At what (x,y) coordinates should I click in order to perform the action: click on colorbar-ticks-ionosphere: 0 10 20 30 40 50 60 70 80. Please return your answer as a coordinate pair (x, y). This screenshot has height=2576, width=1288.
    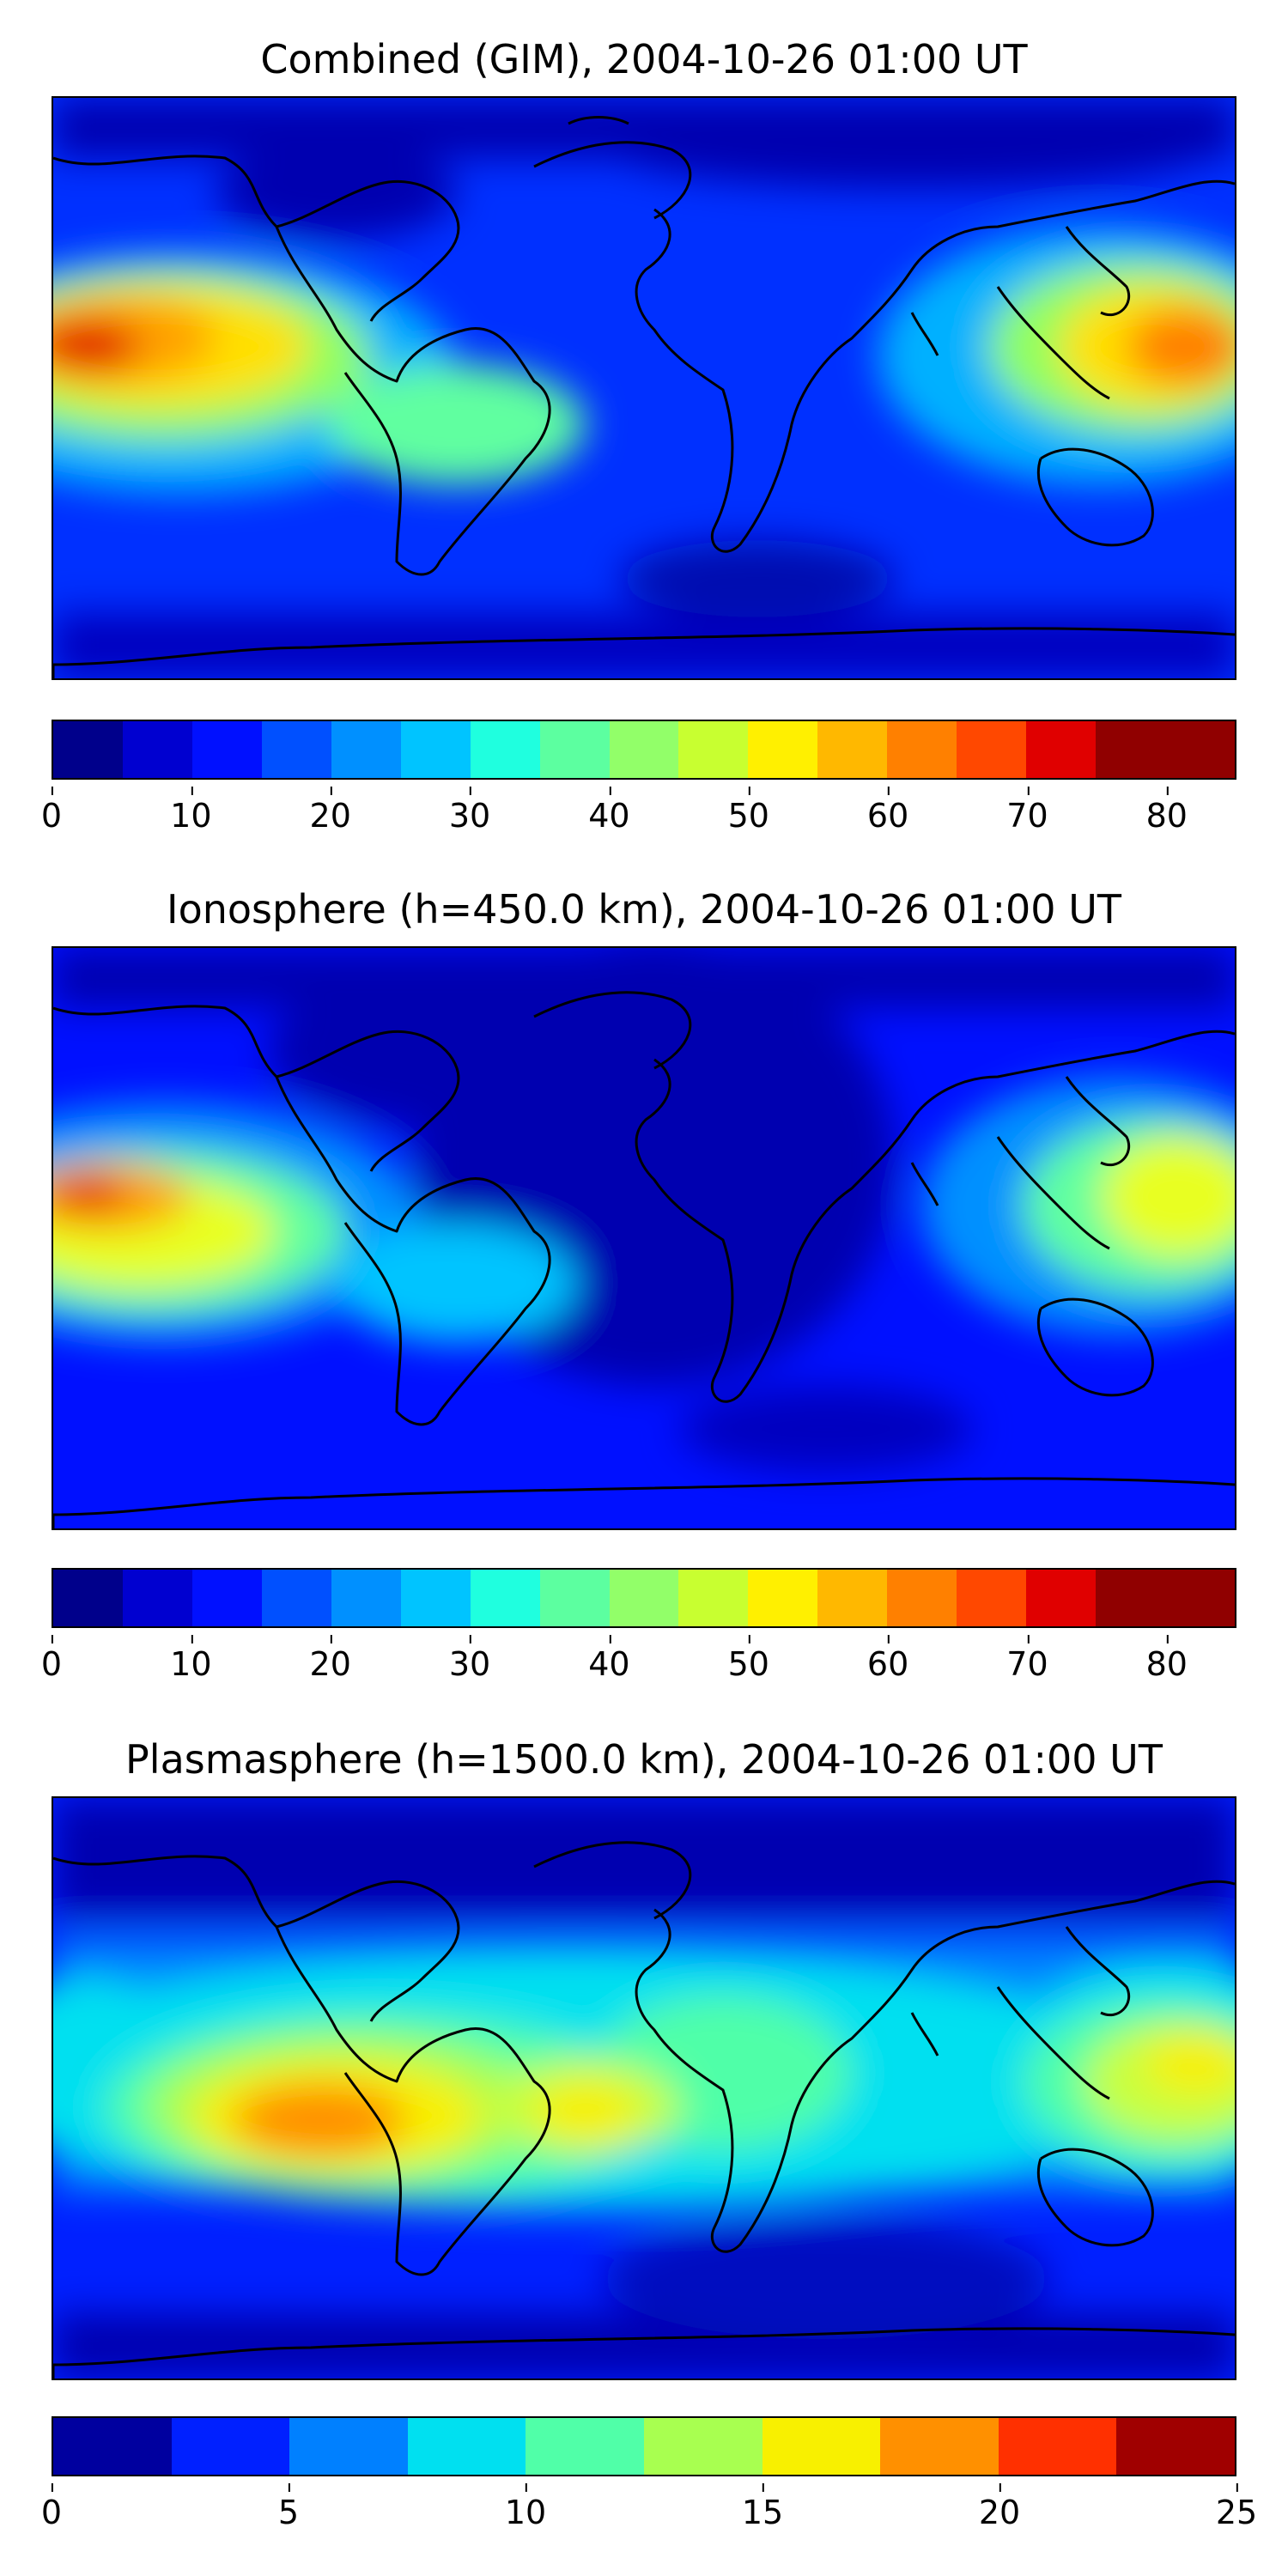
    Looking at the image, I should click on (638, 1661).